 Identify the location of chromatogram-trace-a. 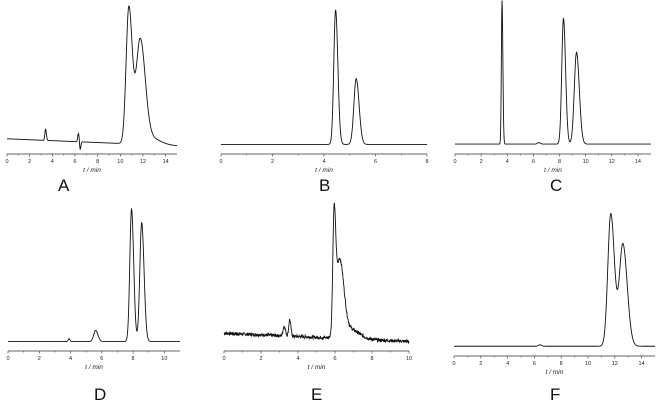
(92, 77).